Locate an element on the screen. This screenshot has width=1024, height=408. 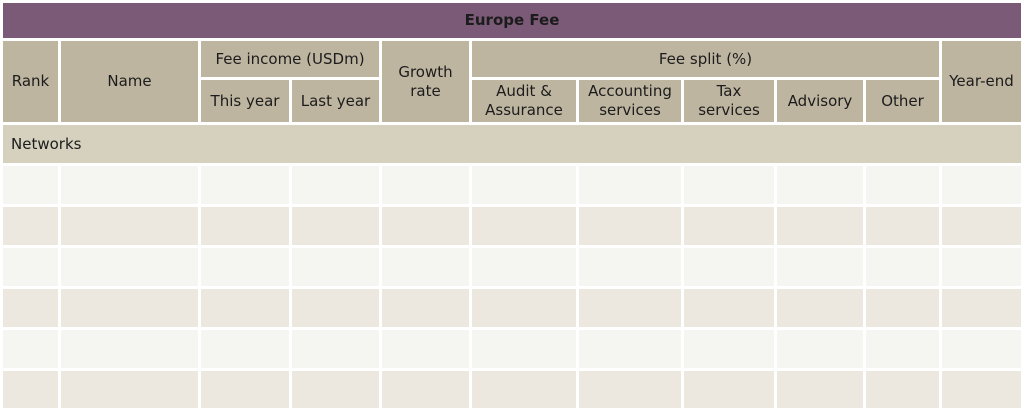
col-header-tax-services: Tax services is located at coordinates (729, 101).